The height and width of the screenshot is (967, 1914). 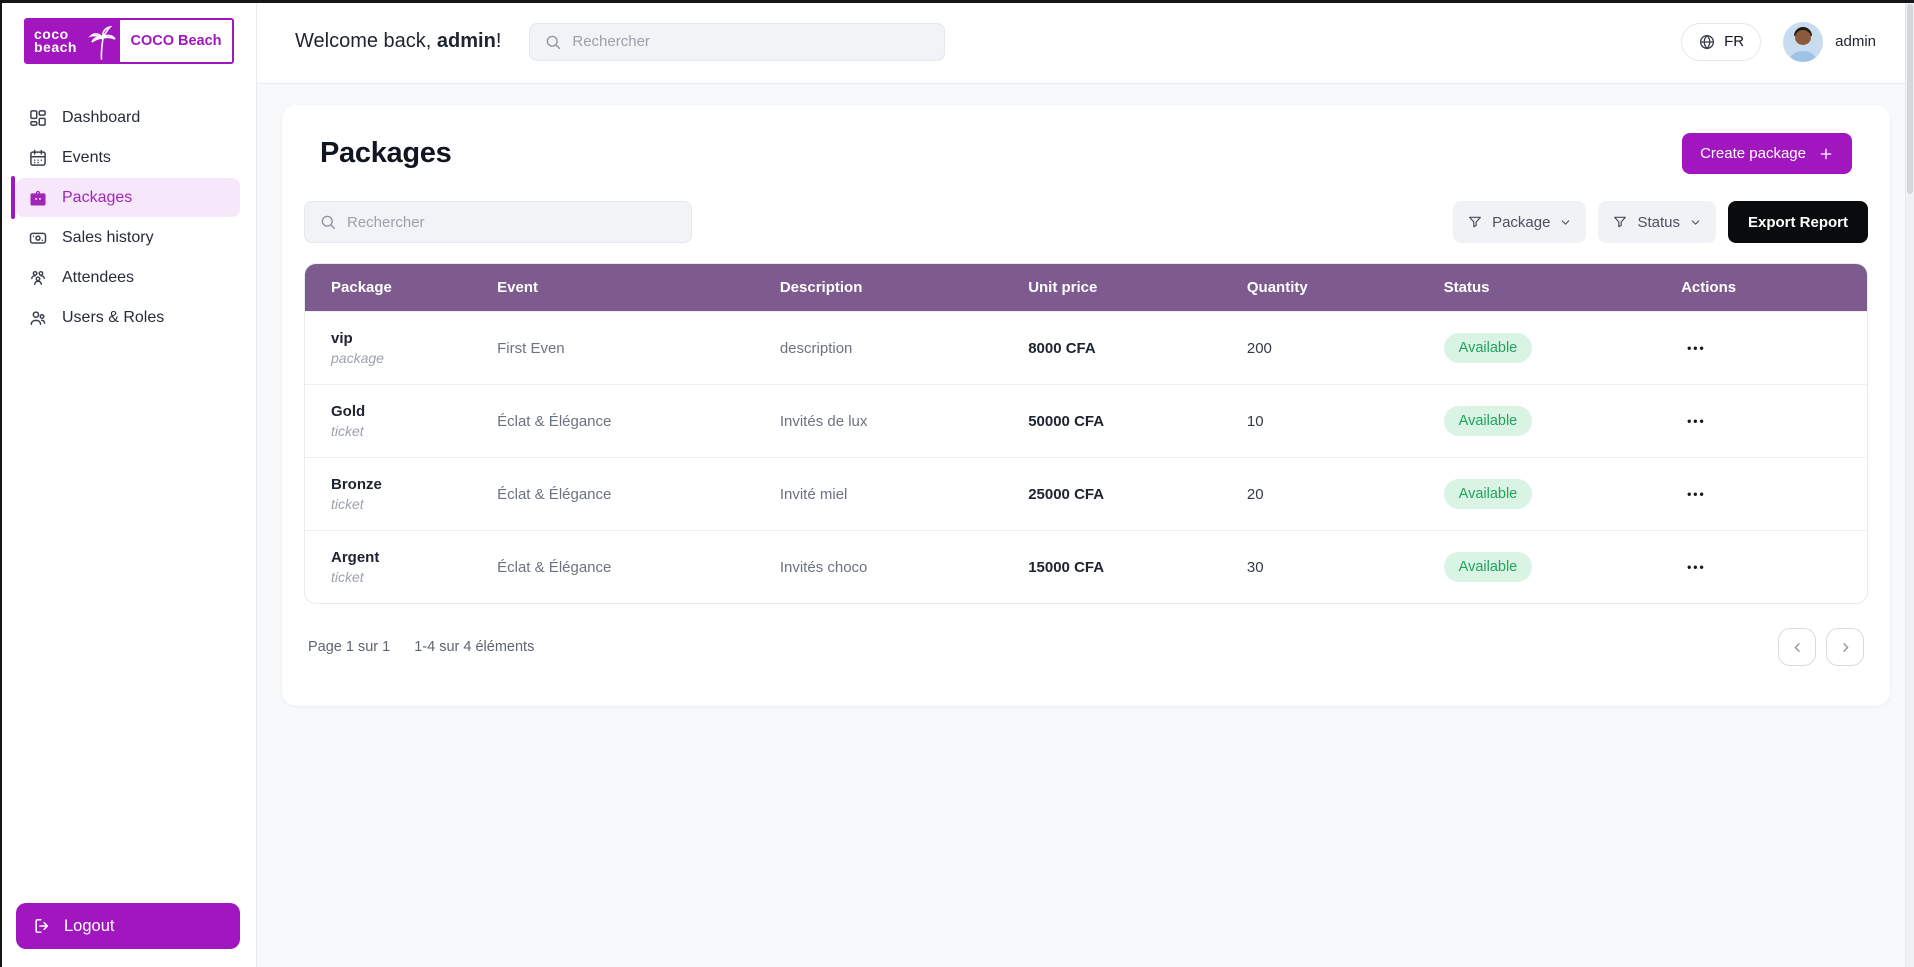 What do you see at coordinates (517, 287) in the screenshot?
I see `column-header-event: Event` at bounding box center [517, 287].